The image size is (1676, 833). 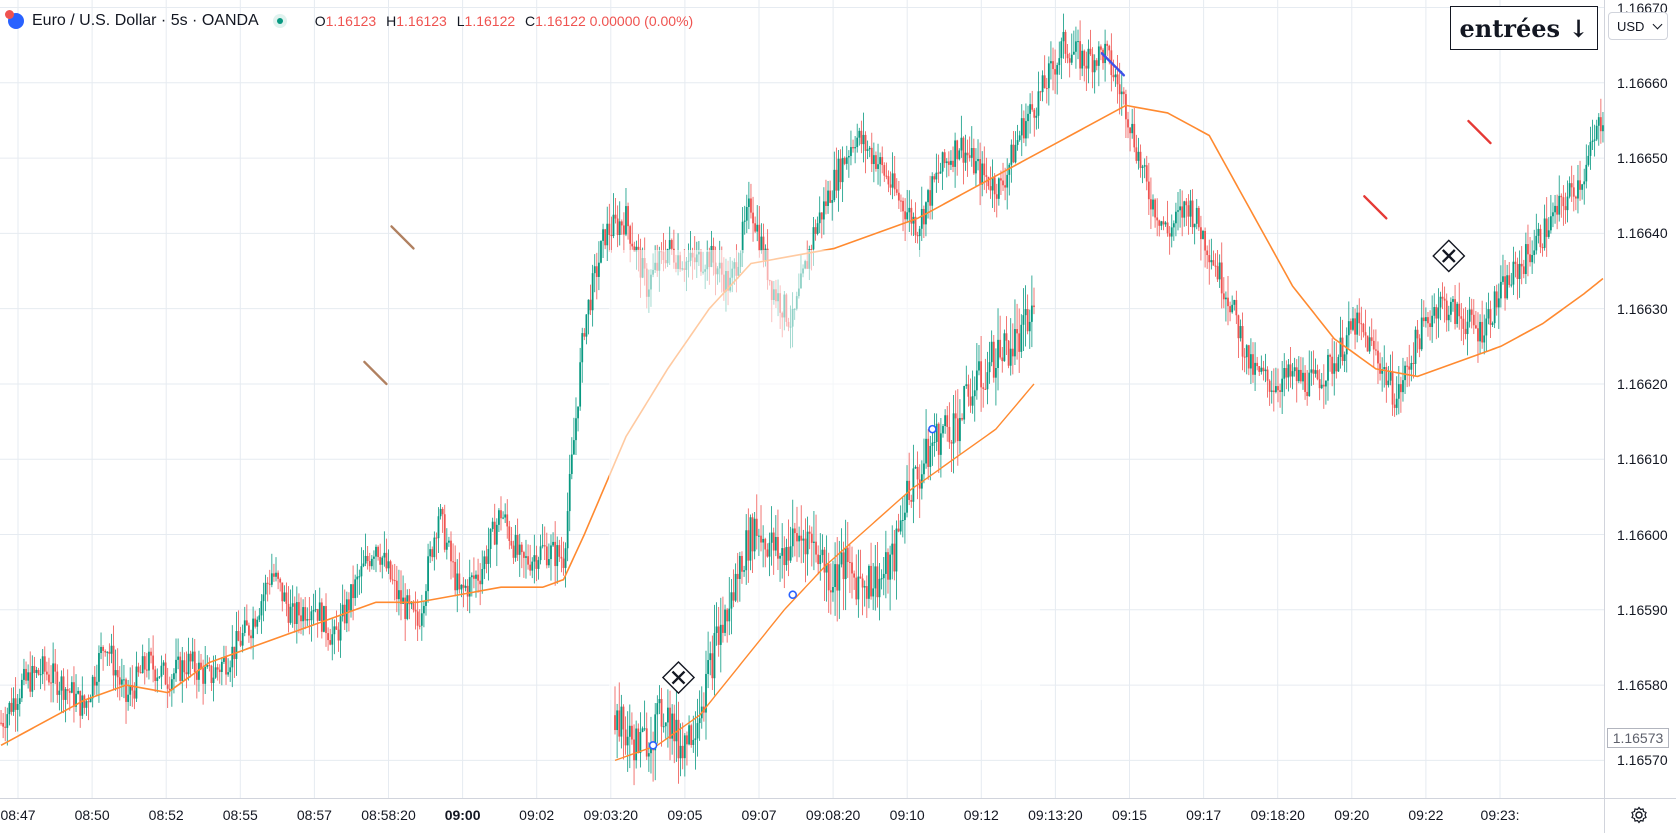 What do you see at coordinates (1639, 815) in the screenshot?
I see `gear-icon` at bounding box center [1639, 815].